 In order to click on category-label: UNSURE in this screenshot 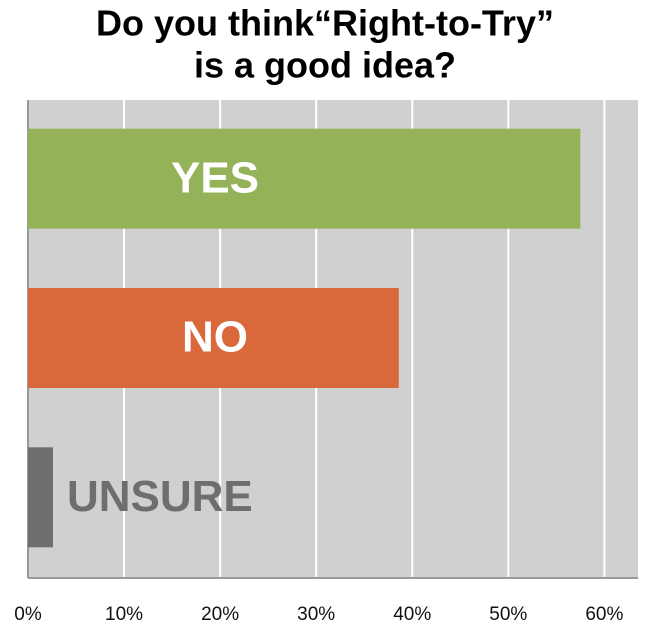, I will do `click(160, 496)`.